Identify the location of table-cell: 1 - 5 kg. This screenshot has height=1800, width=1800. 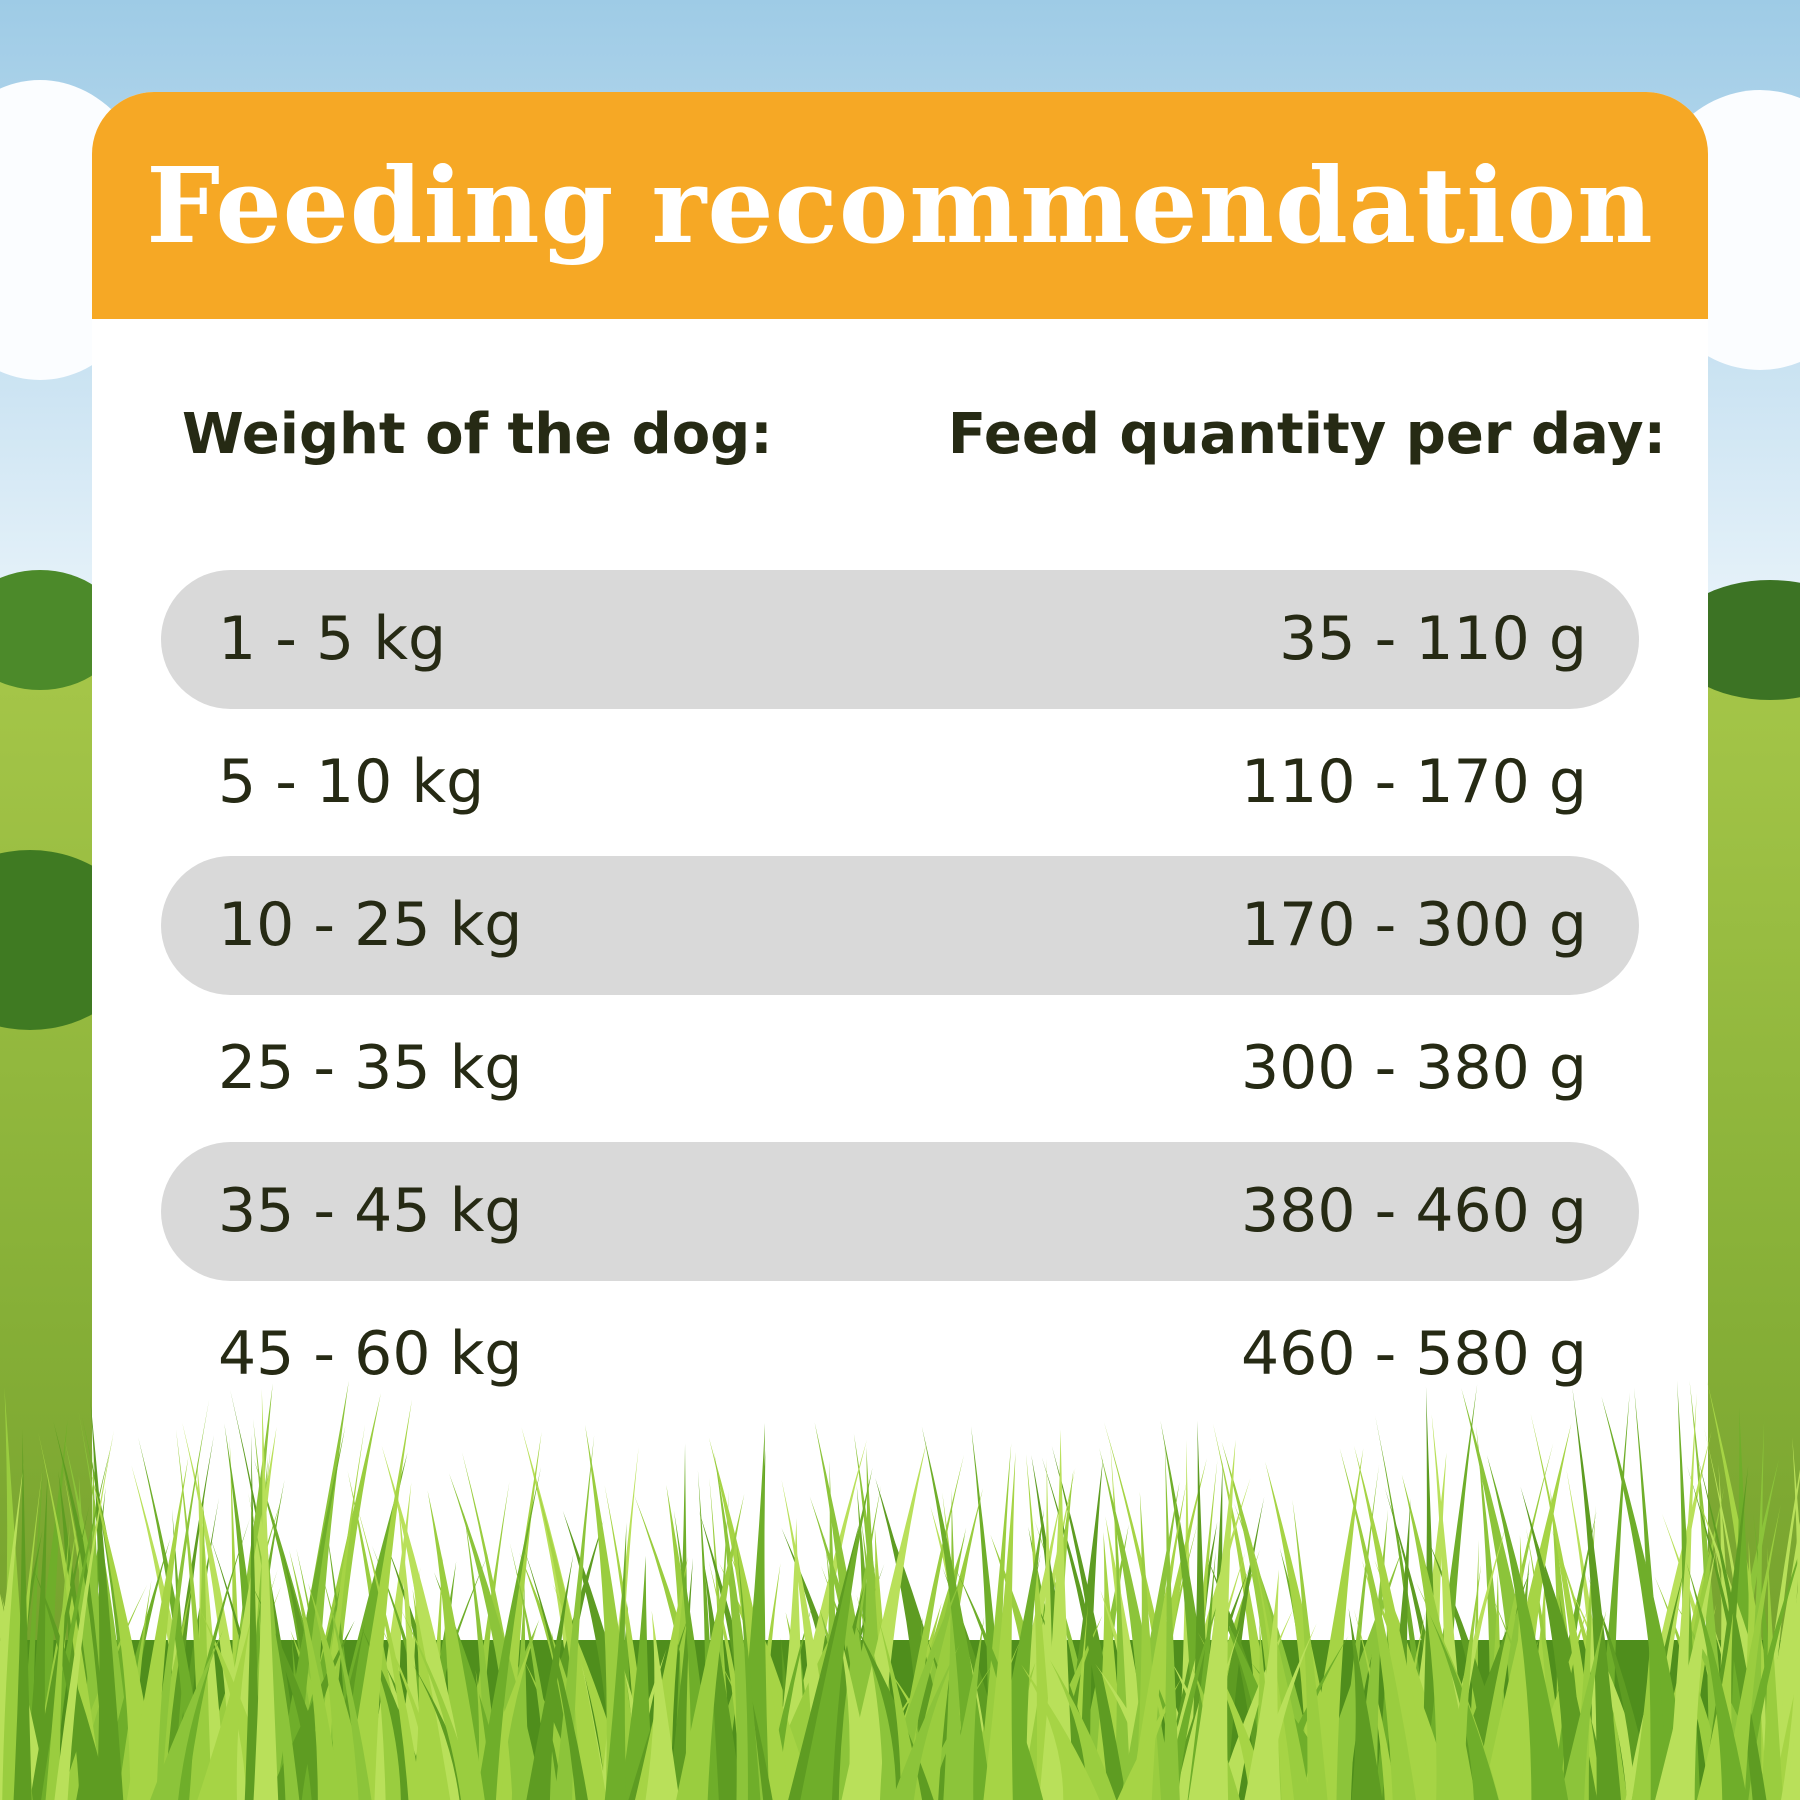
(332, 639).